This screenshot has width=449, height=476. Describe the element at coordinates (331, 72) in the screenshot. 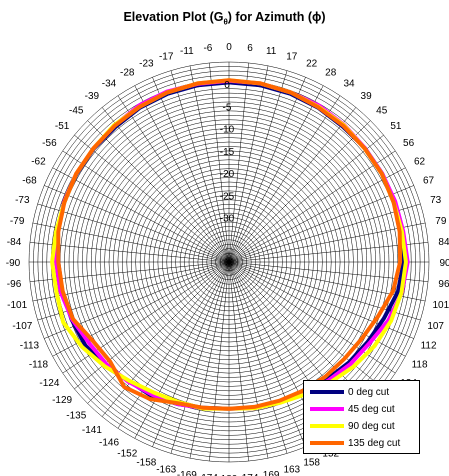

I see `angle-tick-label: 28` at that location.